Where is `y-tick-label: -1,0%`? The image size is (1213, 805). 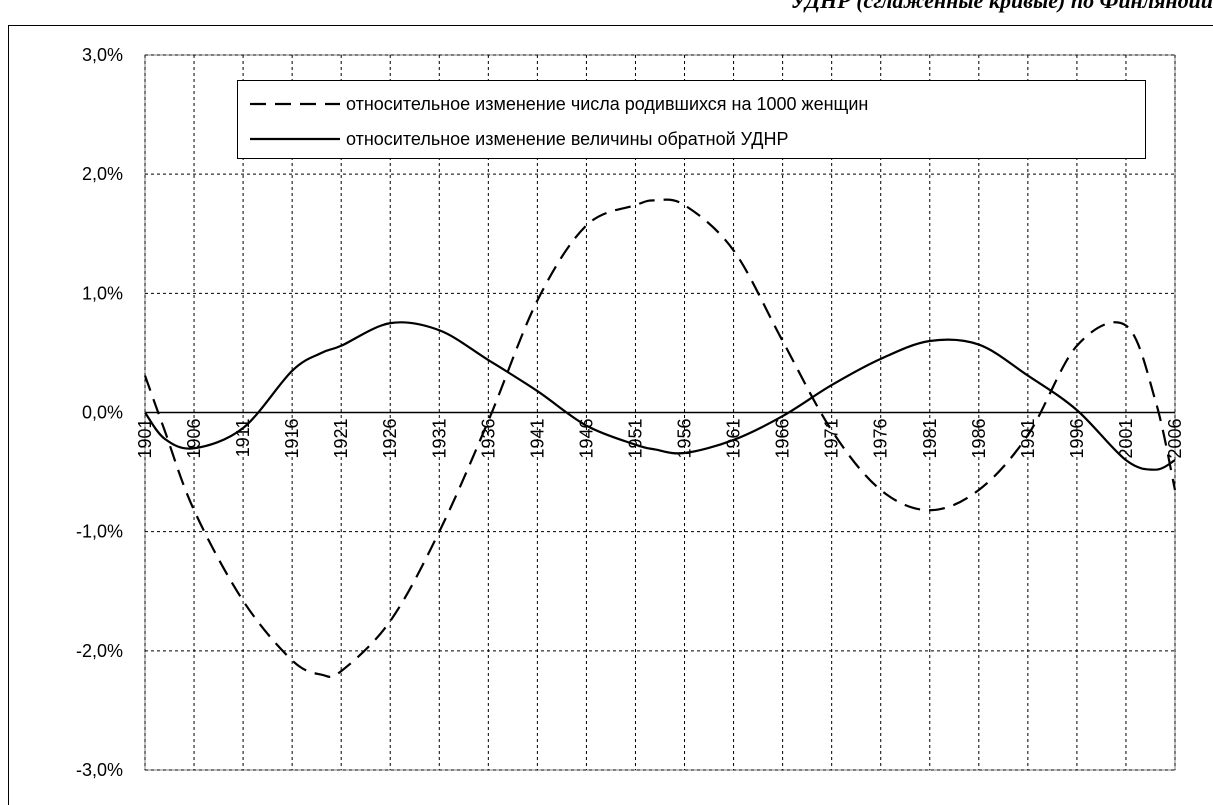
y-tick-label: -1,0% is located at coordinates (99, 532).